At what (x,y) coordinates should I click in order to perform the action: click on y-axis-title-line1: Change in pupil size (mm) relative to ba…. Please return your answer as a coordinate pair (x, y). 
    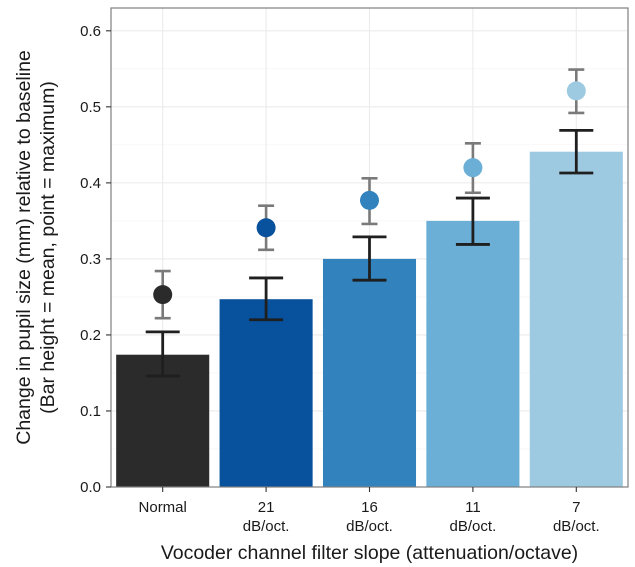
    Looking at the image, I should click on (24, 247).